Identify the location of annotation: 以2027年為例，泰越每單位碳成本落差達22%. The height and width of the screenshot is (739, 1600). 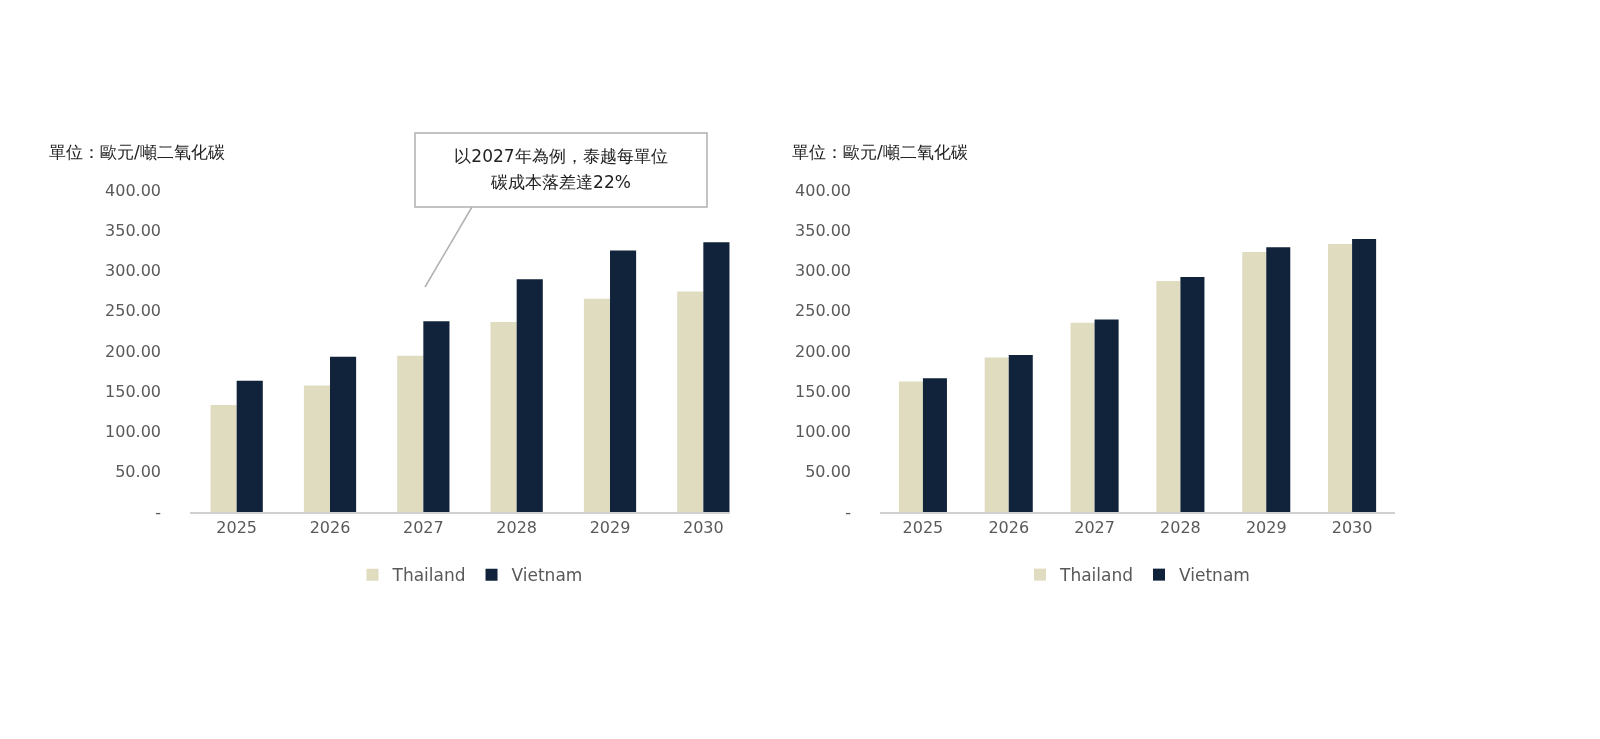
(561, 169).